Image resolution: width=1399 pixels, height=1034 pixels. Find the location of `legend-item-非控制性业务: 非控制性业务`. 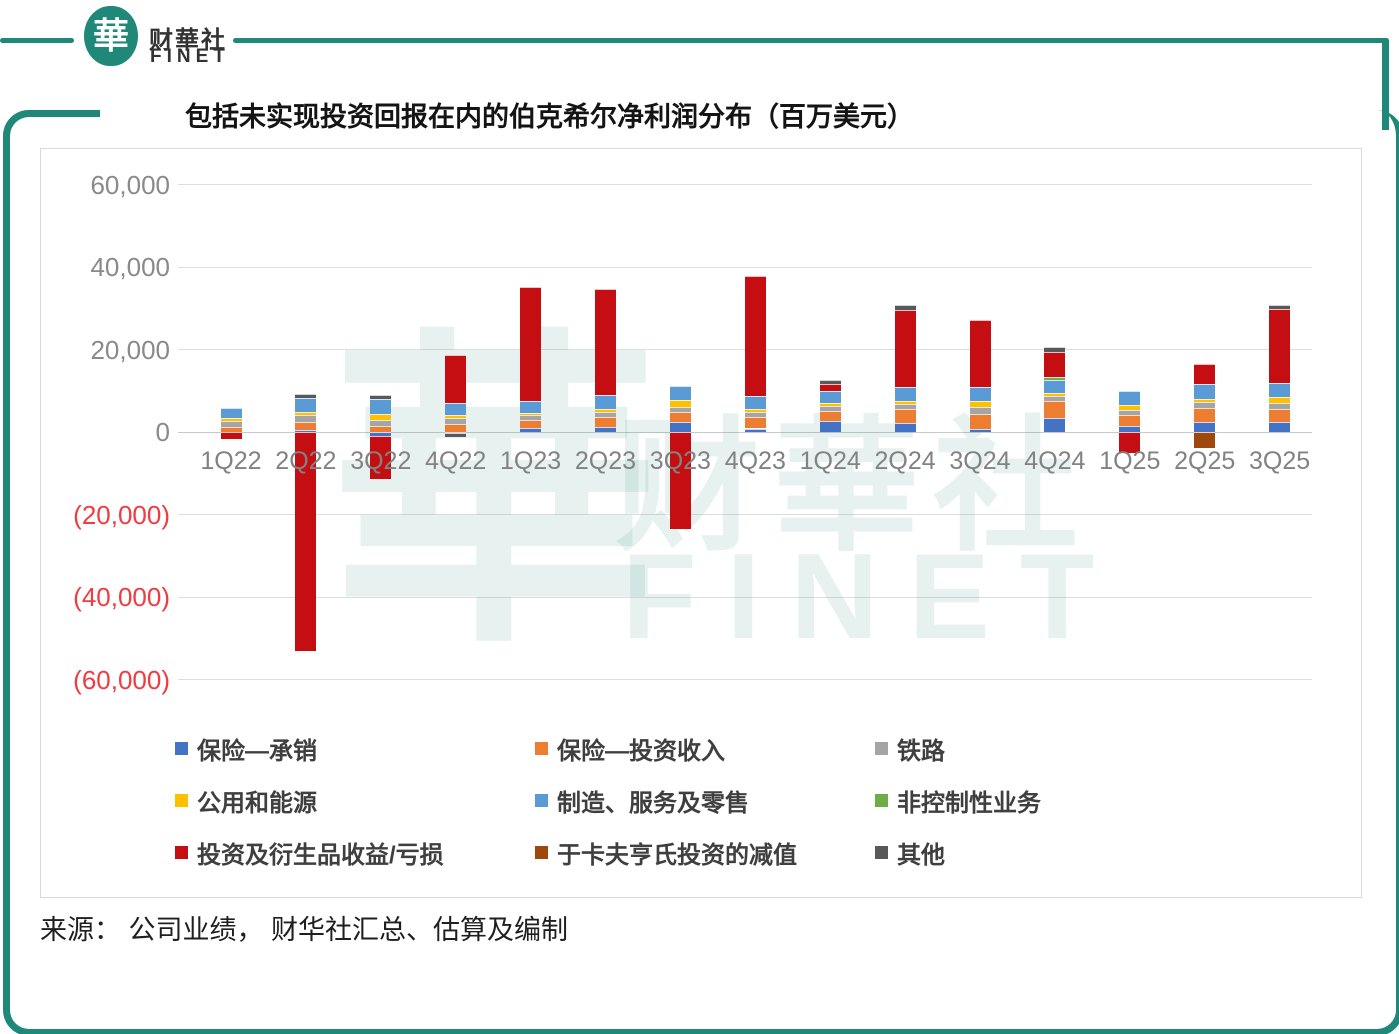

legend-item-非控制性业务: 非控制性业务 is located at coordinates (958, 800).